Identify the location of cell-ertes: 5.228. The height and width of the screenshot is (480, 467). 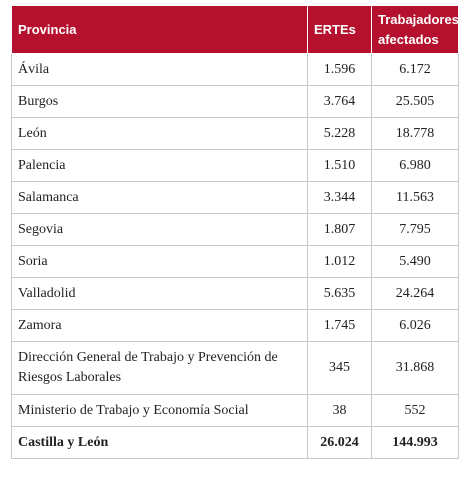
(339, 133).